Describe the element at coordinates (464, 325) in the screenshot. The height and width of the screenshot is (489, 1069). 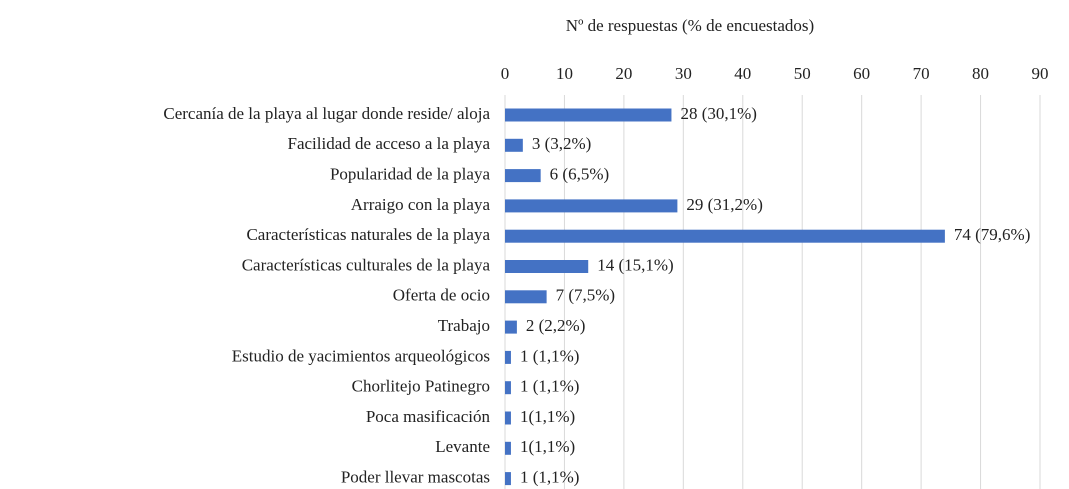
I see `category-label: Trabajo` at that location.